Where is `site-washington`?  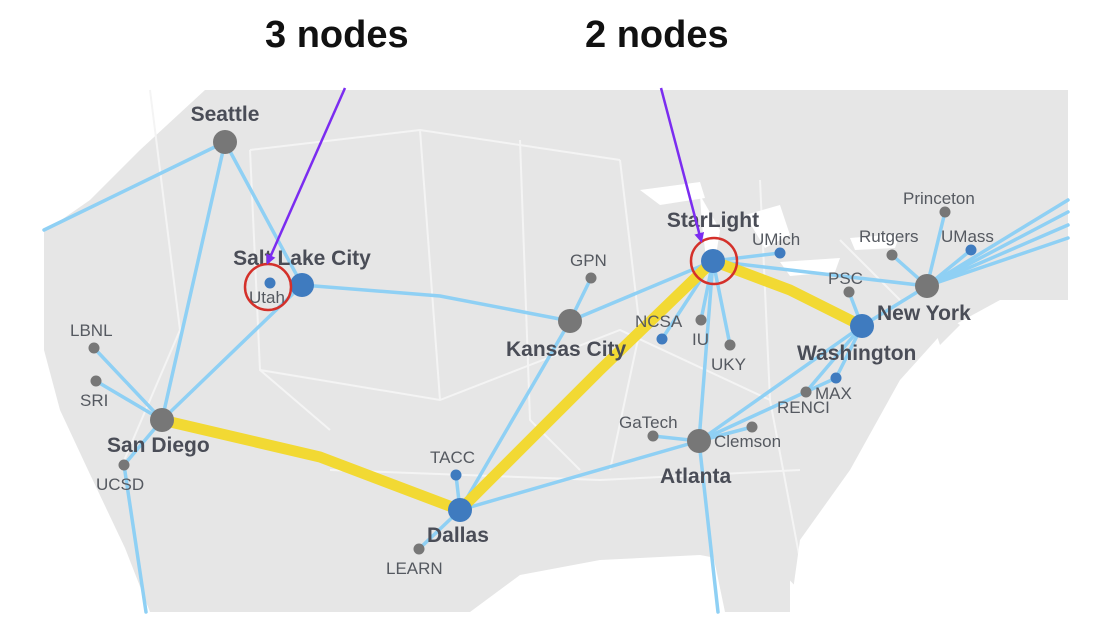
site-washington is located at coordinates (862, 326).